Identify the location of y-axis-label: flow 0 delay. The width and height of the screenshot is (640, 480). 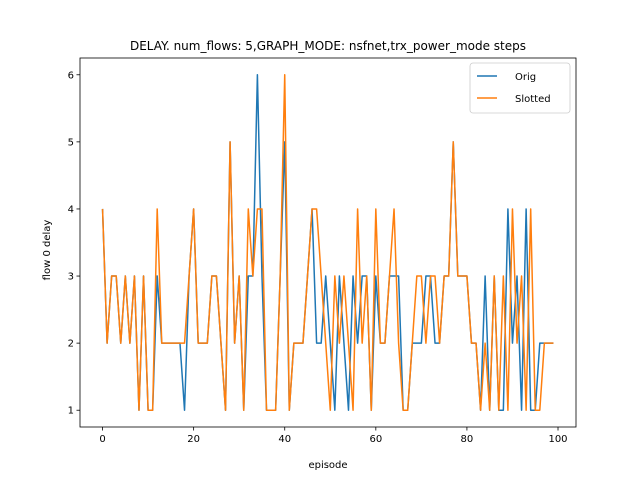
(47, 250).